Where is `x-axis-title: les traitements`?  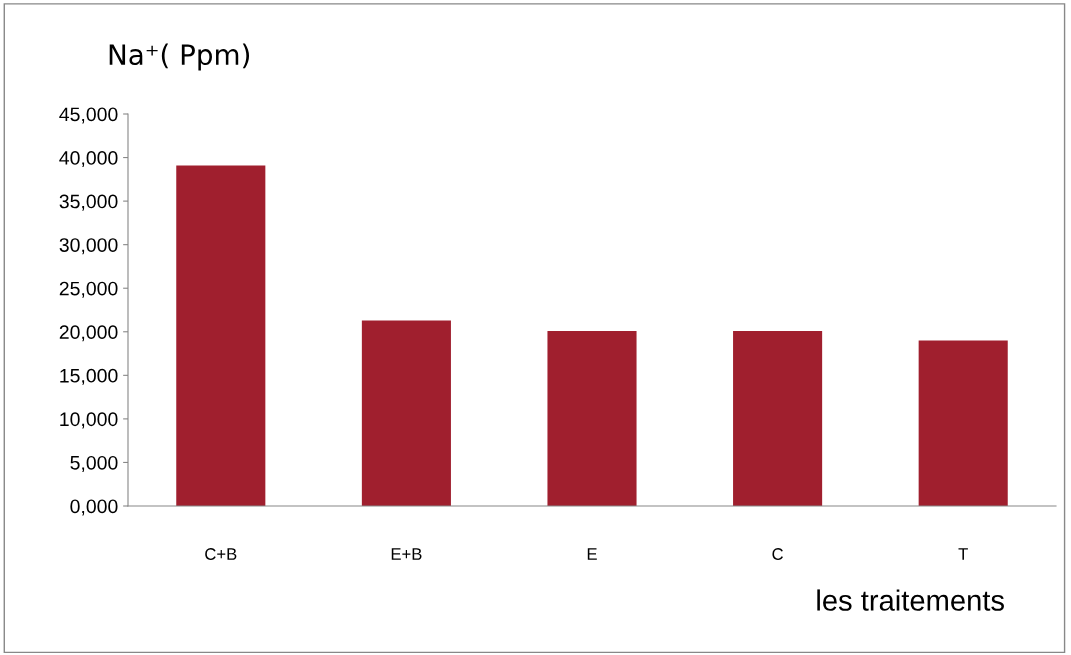 x-axis-title: les traitements is located at coordinates (910, 600).